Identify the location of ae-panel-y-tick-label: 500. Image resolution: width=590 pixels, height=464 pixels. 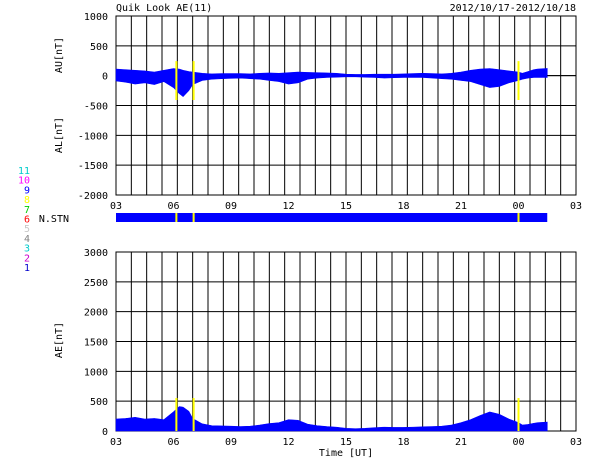
(99, 402).